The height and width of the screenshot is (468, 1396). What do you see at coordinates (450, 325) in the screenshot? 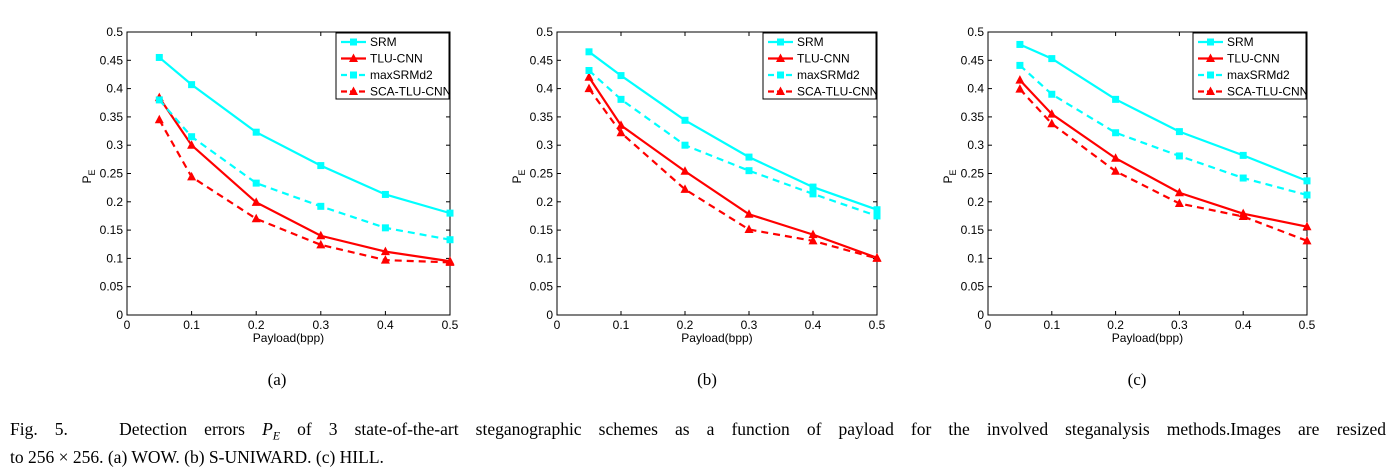
I see `x-tick-label: 0.5` at bounding box center [450, 325].